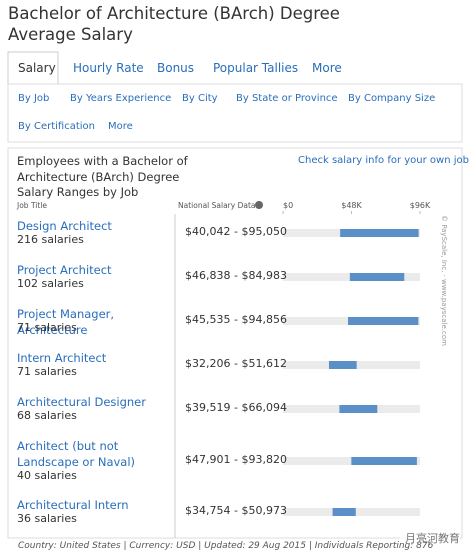 The height and width of the screenshot is (559, 470). What do you see at coordinates (236, 510) in the screenshot?
I see `salary-range: $34,754 - $50,973` at bounding box center [236, 510].